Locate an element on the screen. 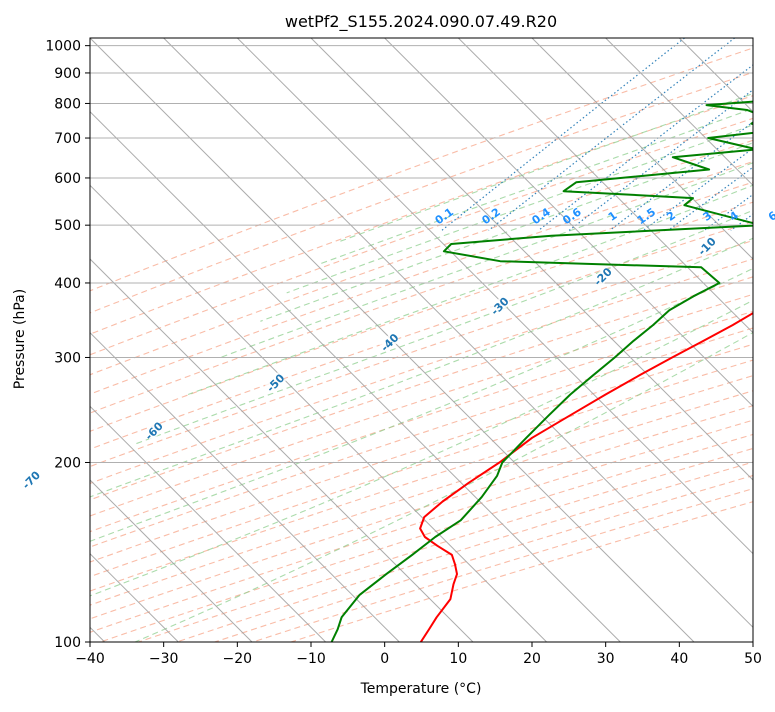 This screenshot has width=775, height=712. x-tick-label: 0 is located at coordinates (384, 659).